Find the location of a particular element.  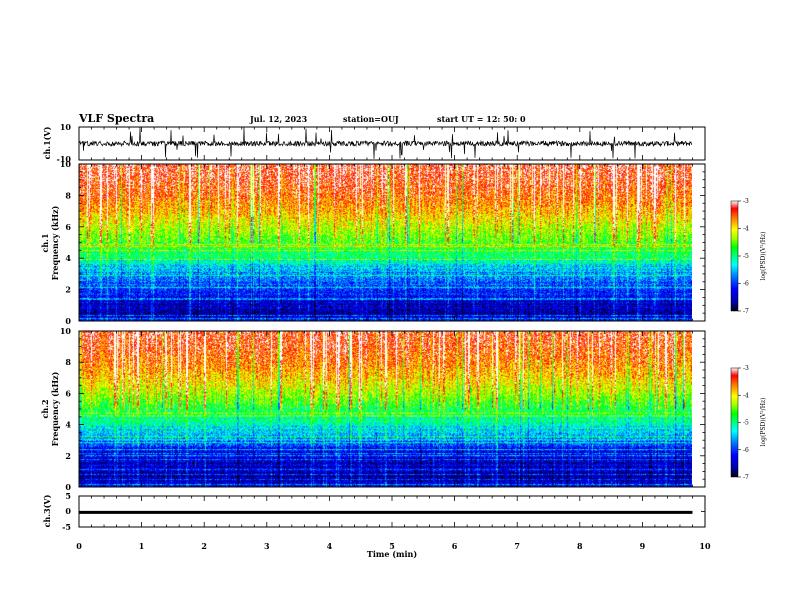

station-label: station=OUJ is located at coordinates (371, 119).